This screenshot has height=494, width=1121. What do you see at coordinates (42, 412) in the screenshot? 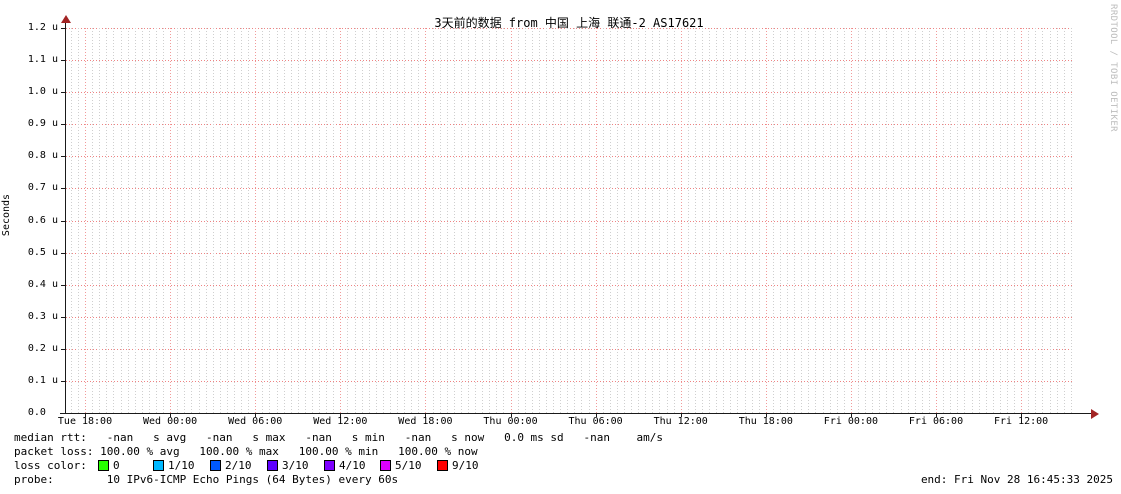
I see `y-tick-label: 0.0` at bounding box center [42, 412].